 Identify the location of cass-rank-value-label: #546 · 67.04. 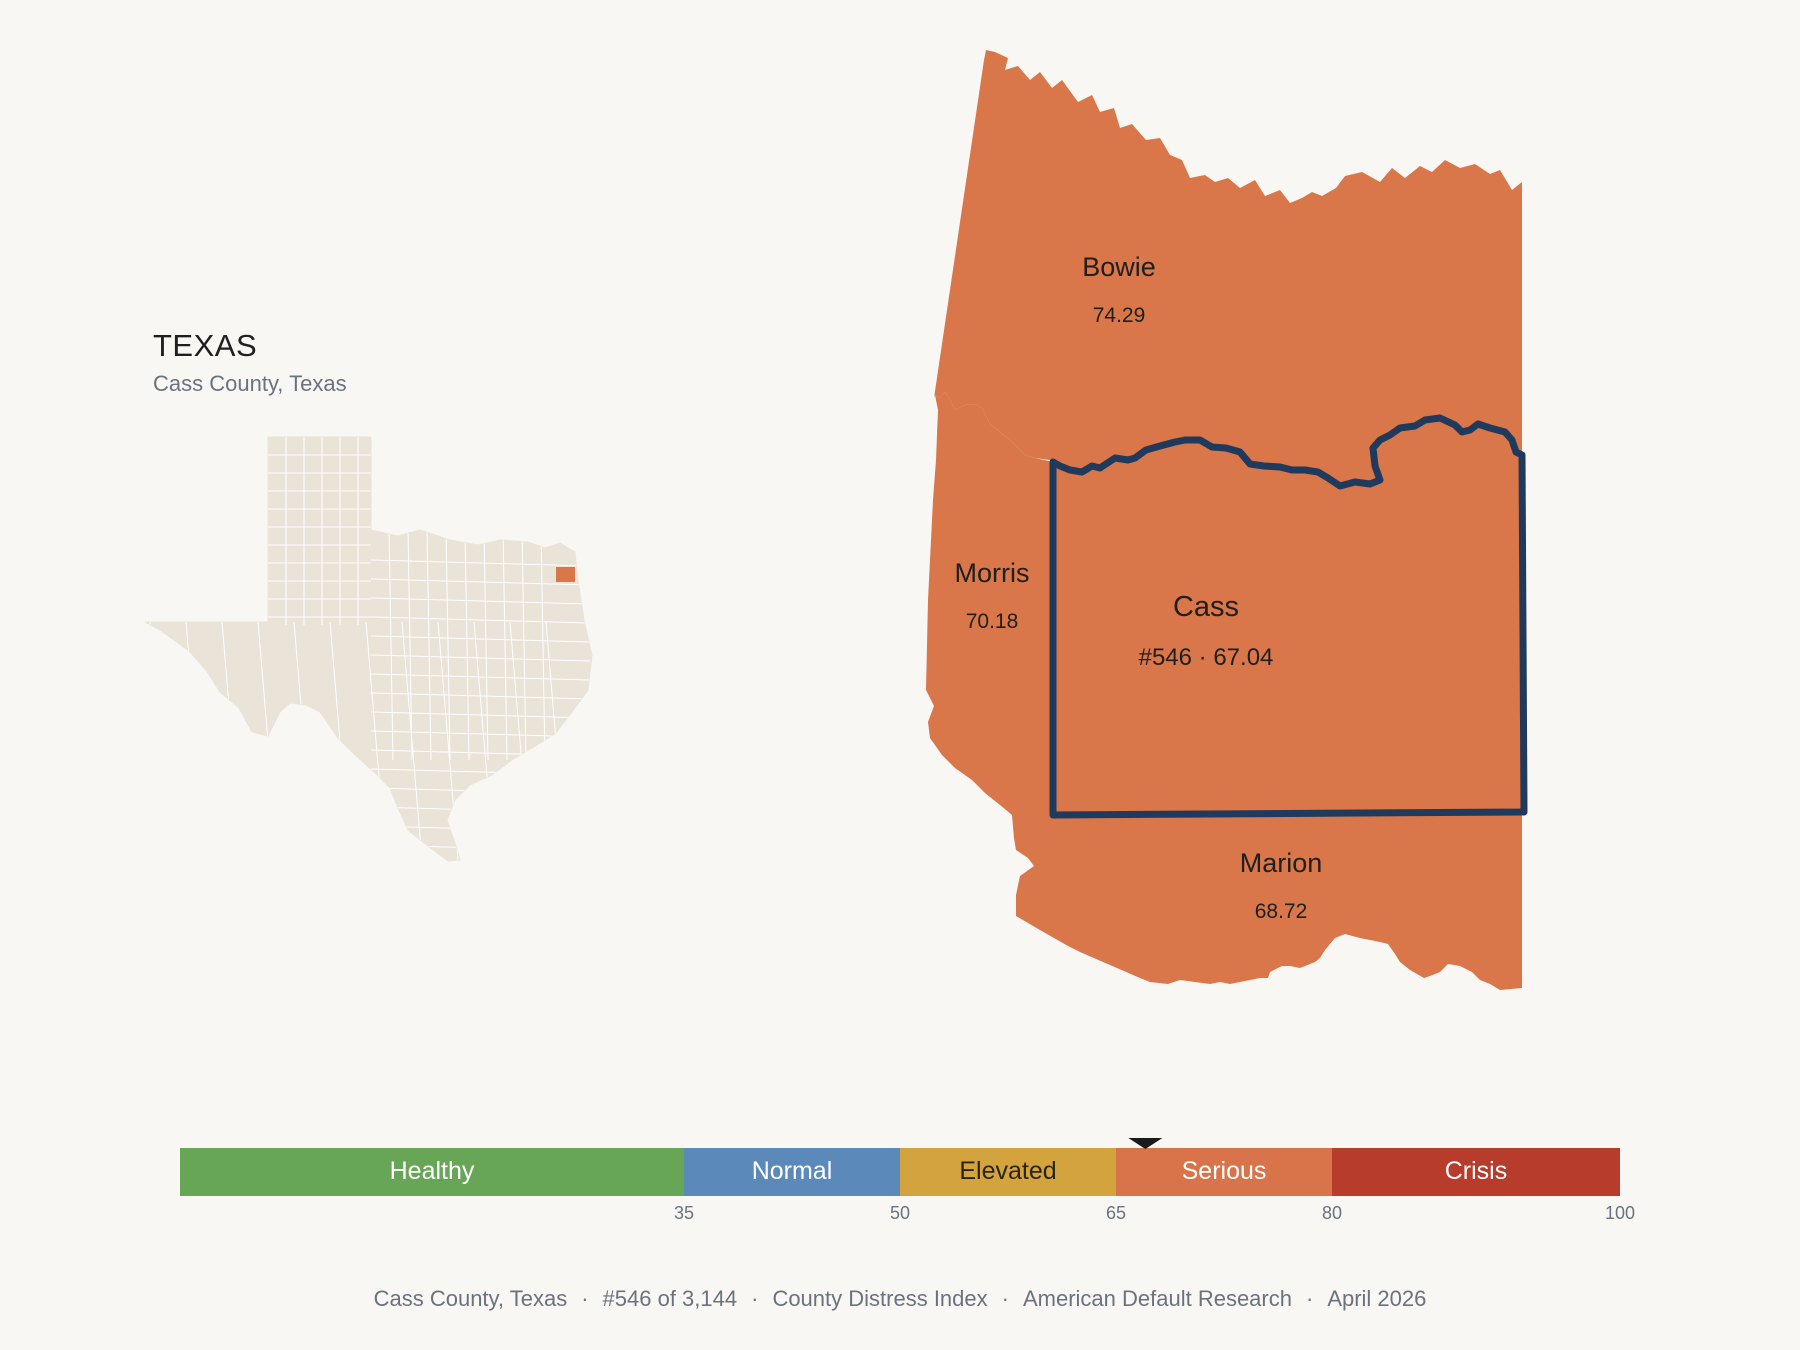
(1206, 657).